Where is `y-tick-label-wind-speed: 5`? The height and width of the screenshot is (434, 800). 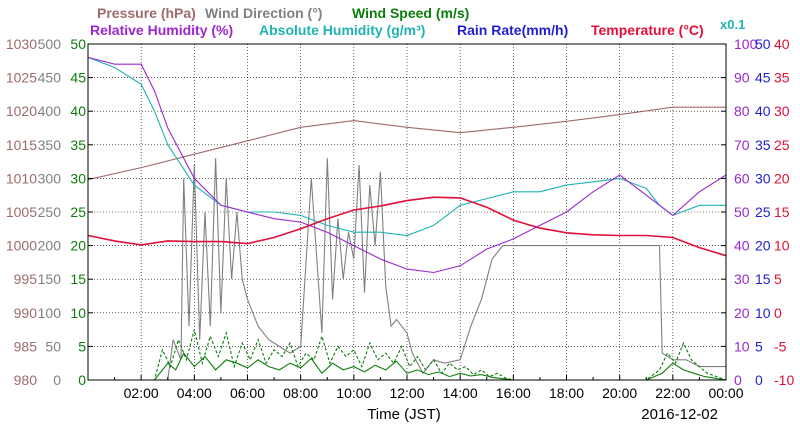 y-tick-label-wind-speed: 5 is located at coordinates (82, 346).